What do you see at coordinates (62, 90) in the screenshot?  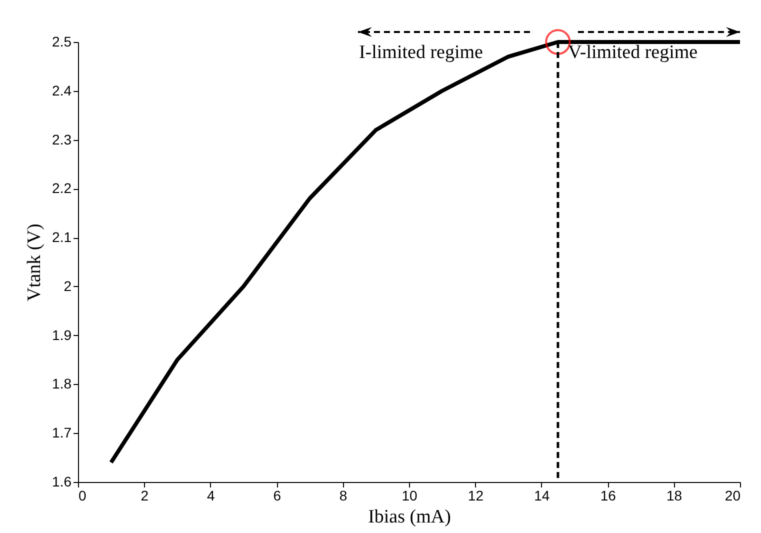 I see `y-tick-label: 2.4` at bounding box center [62, 90].